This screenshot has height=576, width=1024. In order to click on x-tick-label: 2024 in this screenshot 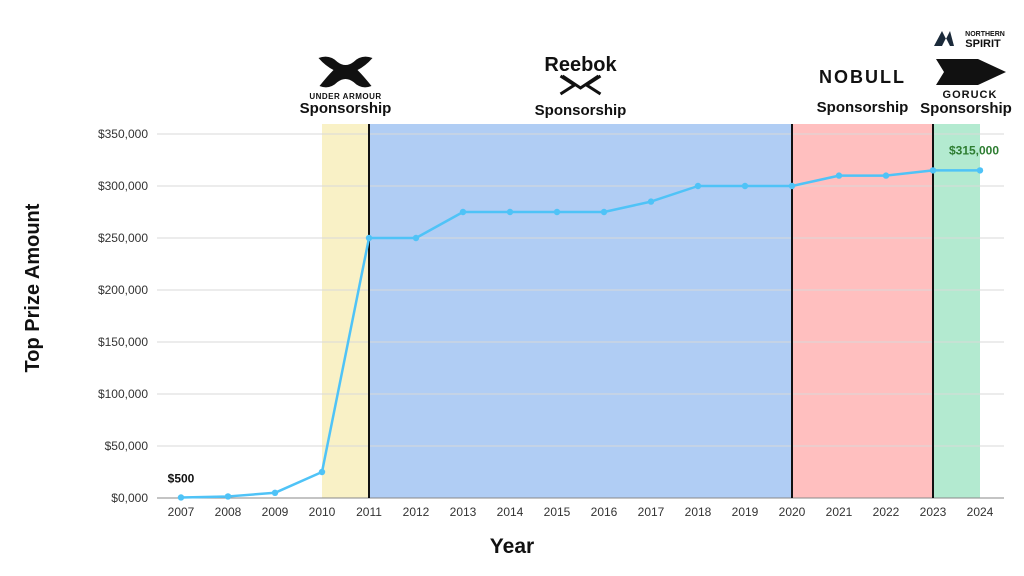, I will do `click(980, 512)`.